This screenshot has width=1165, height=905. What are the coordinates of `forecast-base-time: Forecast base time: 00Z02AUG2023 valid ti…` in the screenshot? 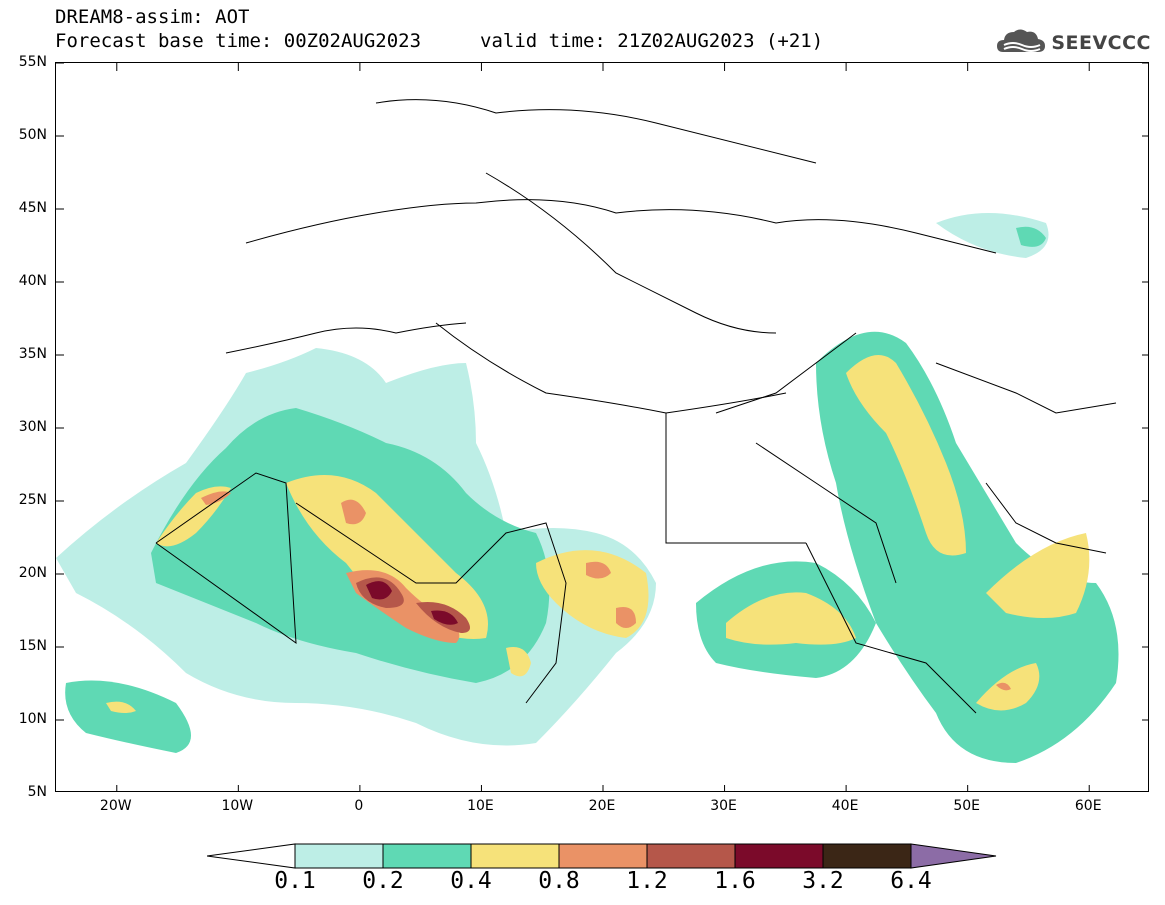 It's located at (439, 41).